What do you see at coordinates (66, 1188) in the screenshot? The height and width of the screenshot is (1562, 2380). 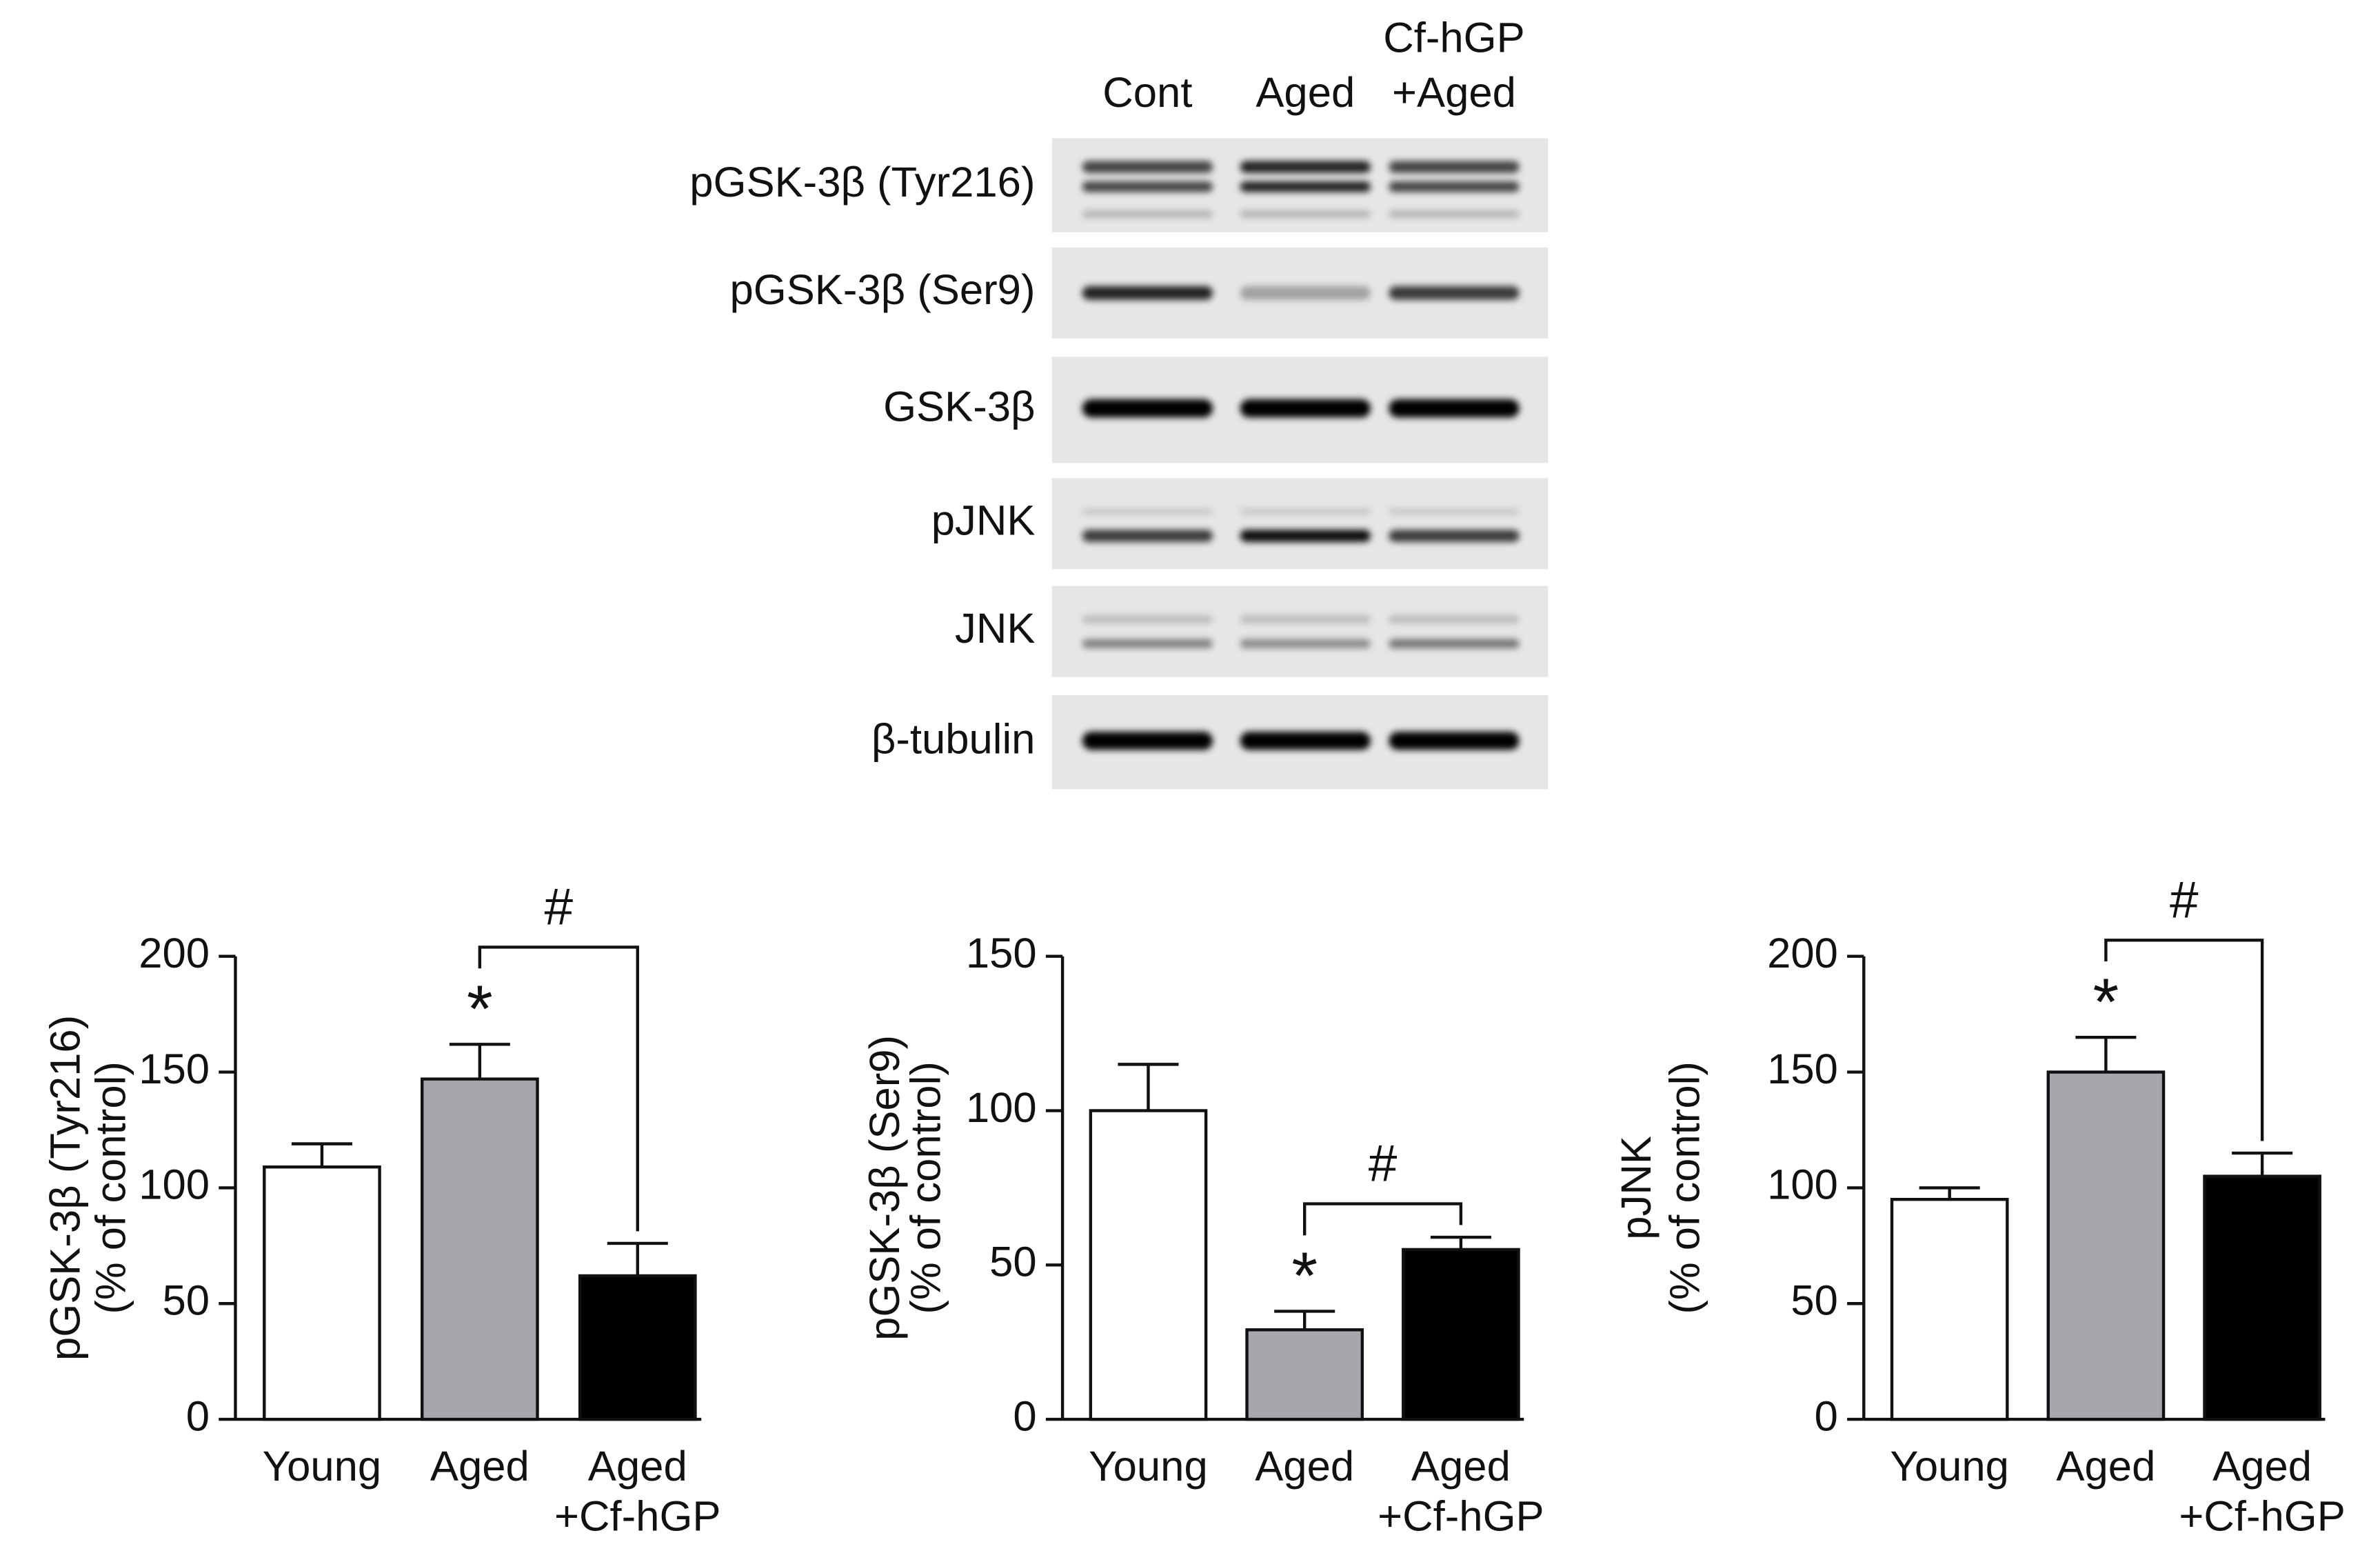 I see `y-axis-label: pGSK-3β (Tyr216)` at bounding box center [66, 1188].